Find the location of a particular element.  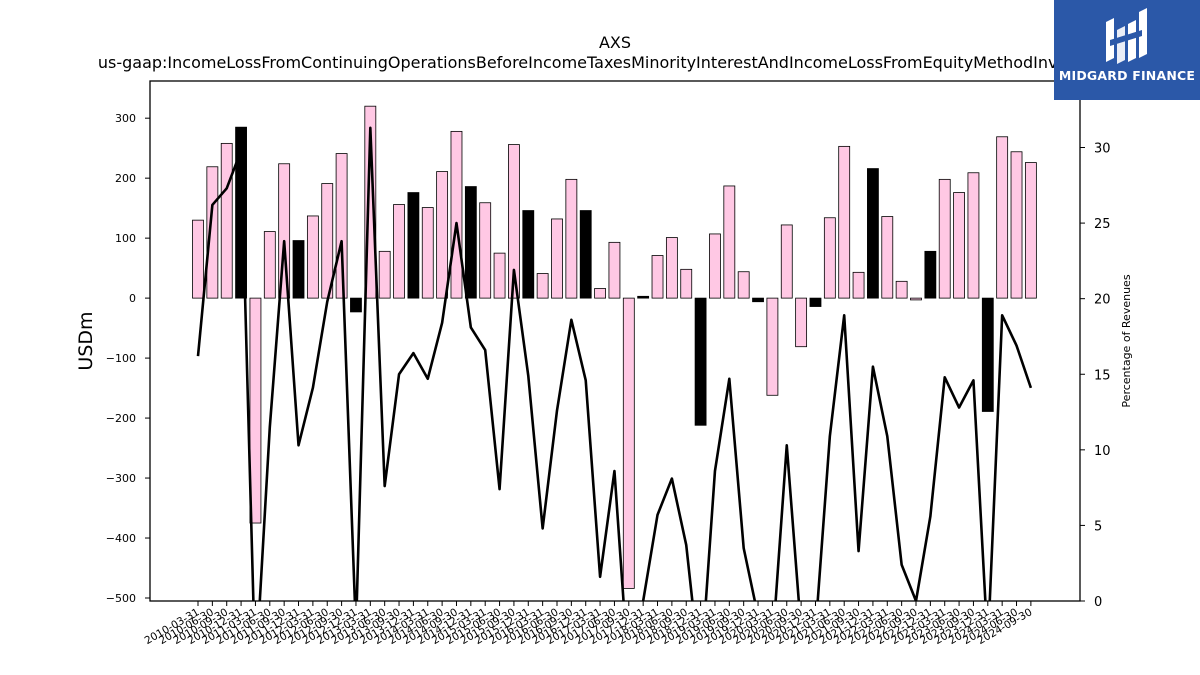

y2-tick-label: 0 is located at coordinates (1098, 602).